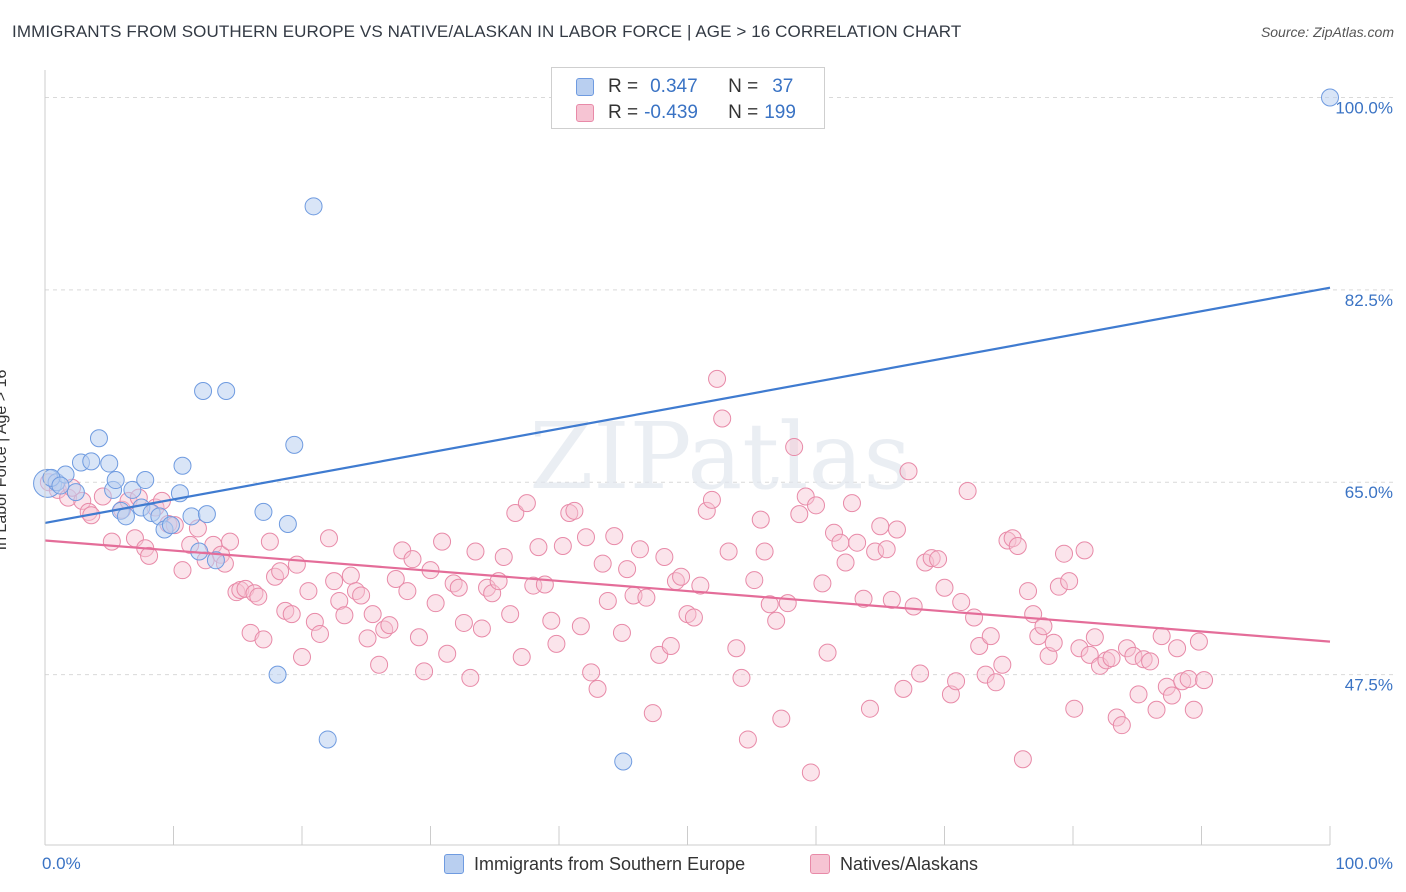 The width and height of the screenshot is (1406, 892). Describe the element at coordinates (684, 87) in the screenshot. I see `legend-row-immigrants: R = 0.347 N = 37` at that location.